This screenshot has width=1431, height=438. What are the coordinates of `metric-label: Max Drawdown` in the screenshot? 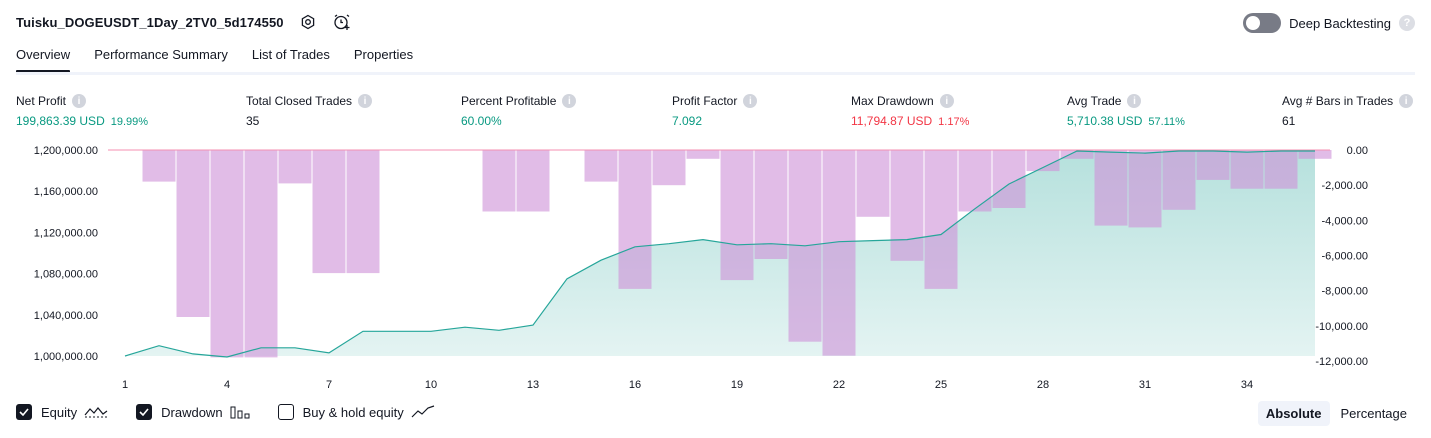 It's located at (892, 101).